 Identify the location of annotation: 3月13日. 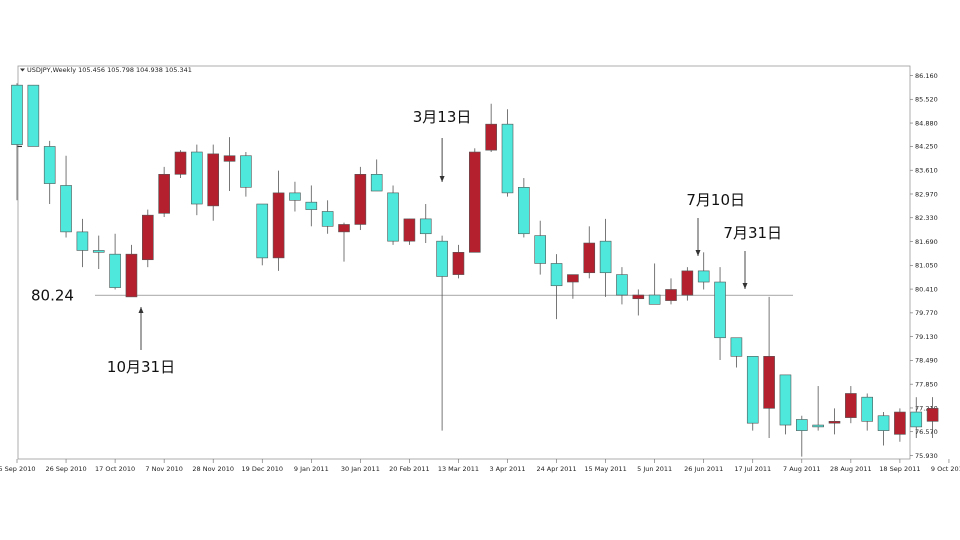
(442, 145).